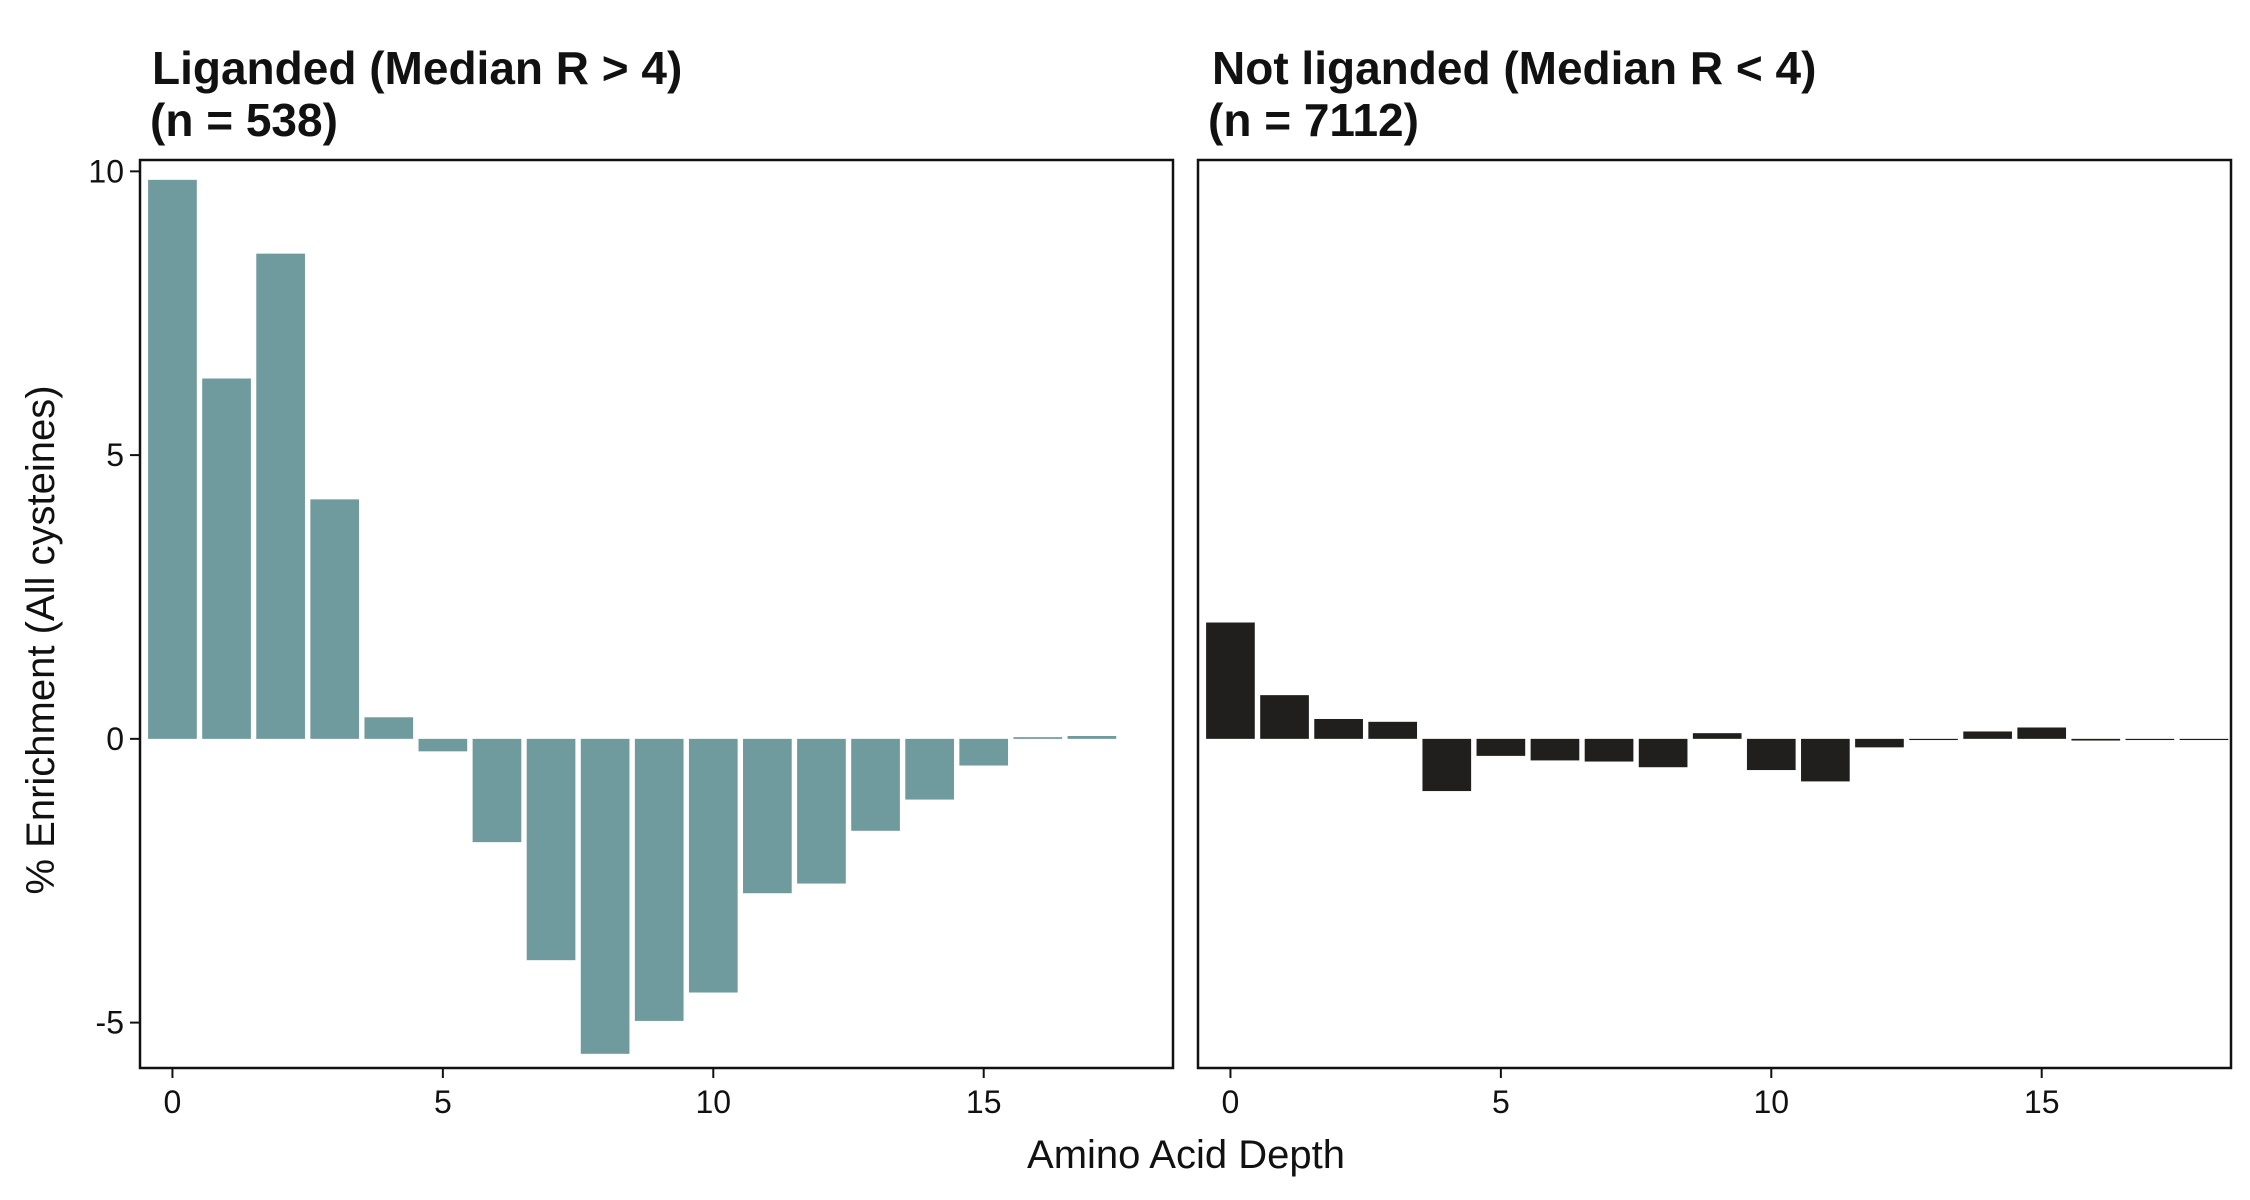 The height and width of the screenshot is (1200, 2250). What do you see at coordinates (1717, 707) in the screenshot?
I see `bar-group` at bounding box center [1717, 707].